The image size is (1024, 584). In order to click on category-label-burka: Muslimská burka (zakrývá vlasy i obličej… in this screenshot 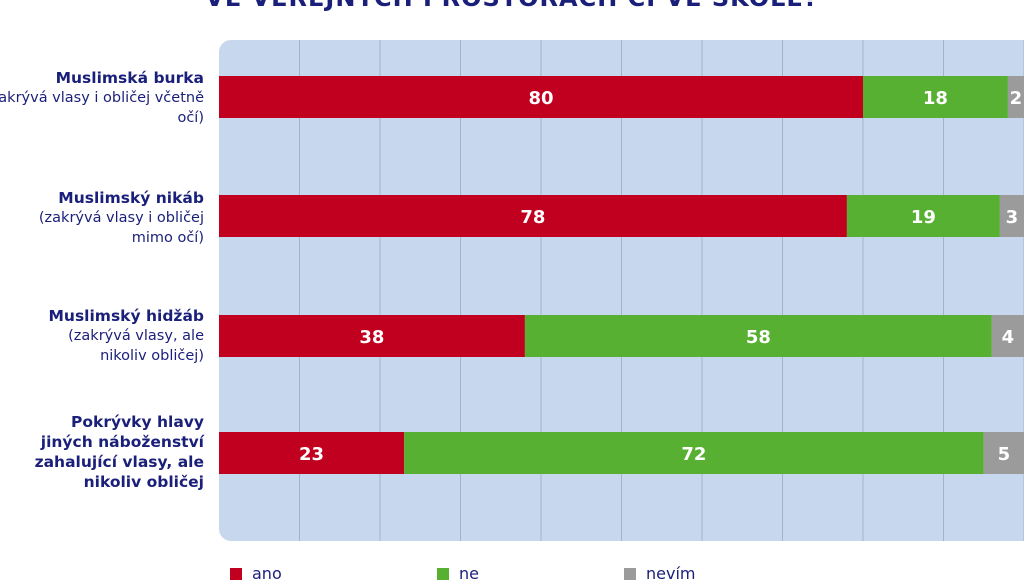, I will do `click(102, 98)`.